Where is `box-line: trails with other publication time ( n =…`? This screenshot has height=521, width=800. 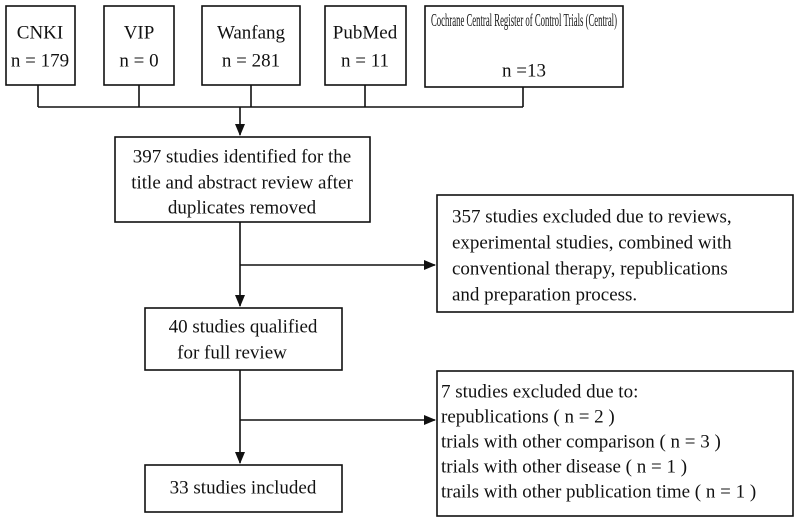
box-line: trails with other publication time ( n =… is located at coordinates (598, 491).